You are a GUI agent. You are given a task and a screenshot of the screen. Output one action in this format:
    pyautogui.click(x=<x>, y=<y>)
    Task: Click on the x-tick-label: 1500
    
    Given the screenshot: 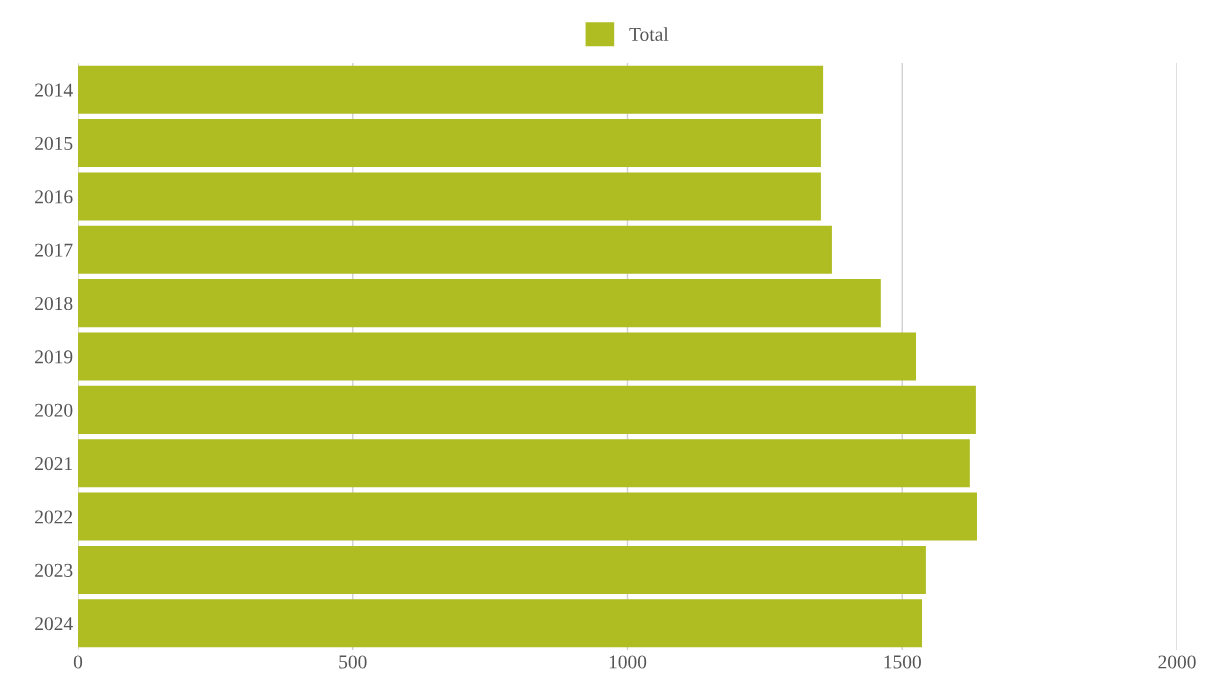 What is the action you would take?
    pyautogui.click(x=902, y=662)
    